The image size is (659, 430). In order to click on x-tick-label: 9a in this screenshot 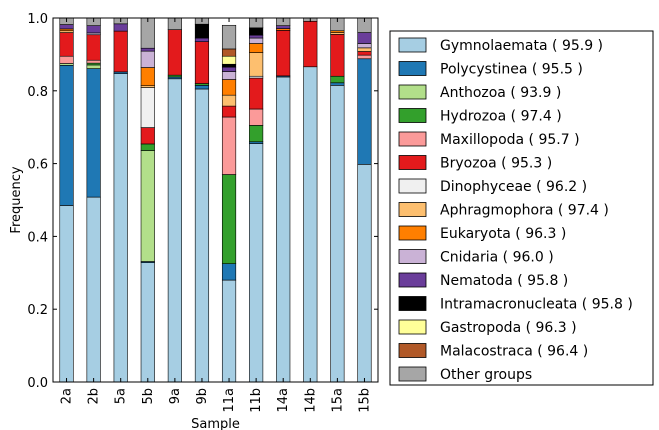, I will do `click(175, 396)`.